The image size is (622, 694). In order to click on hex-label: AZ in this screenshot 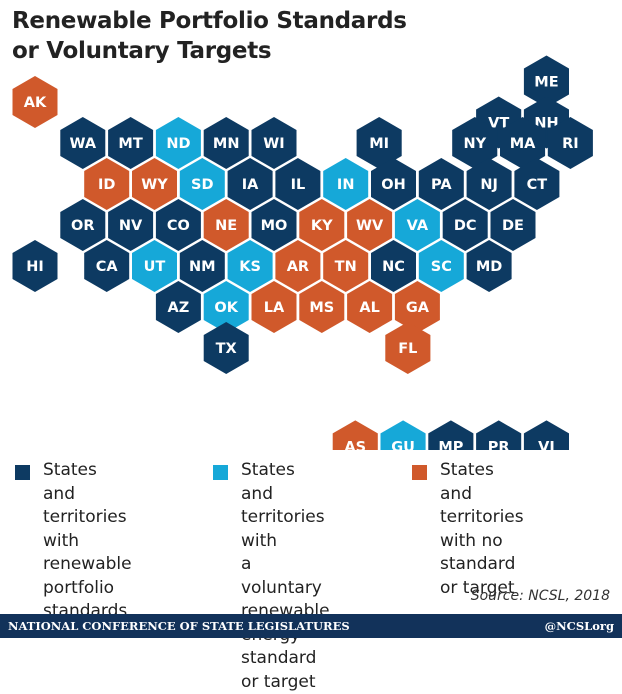, I will do `click(179, 308)`.